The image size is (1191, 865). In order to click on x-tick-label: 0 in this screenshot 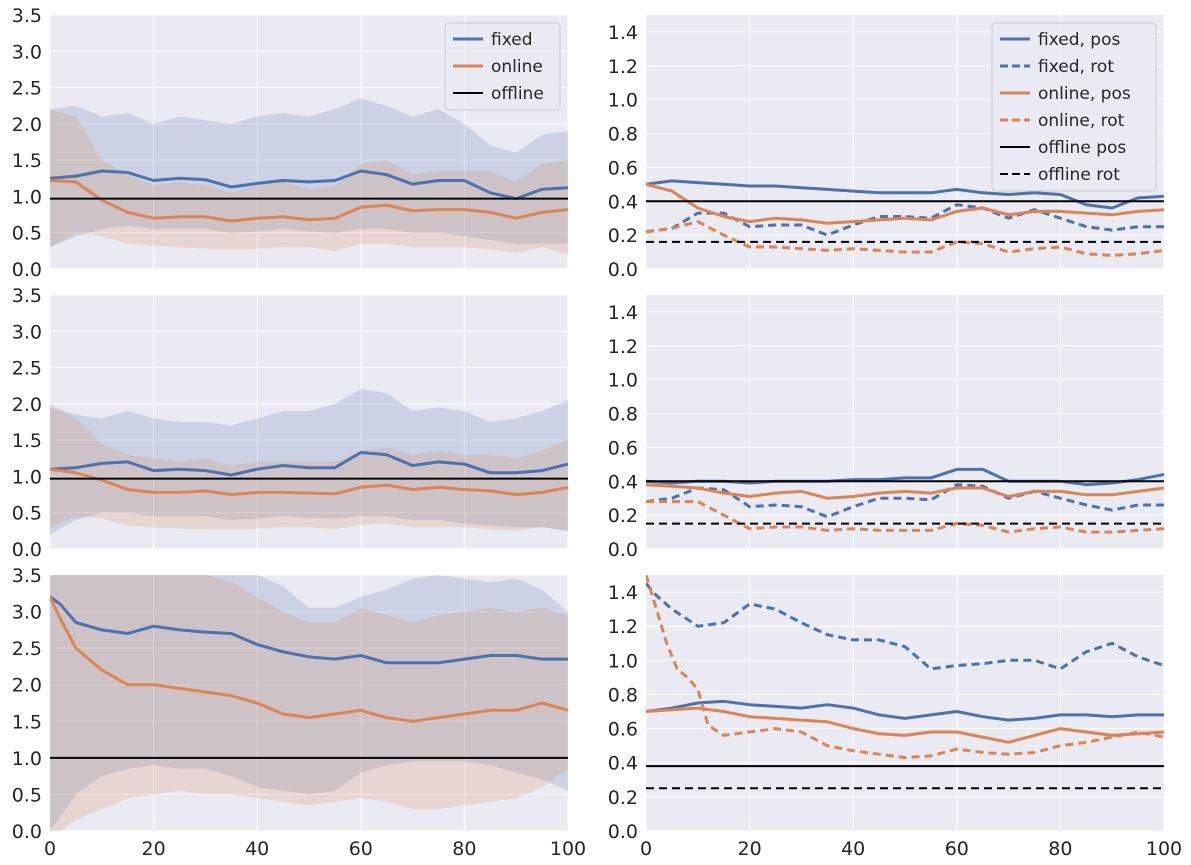, I will do `click(646, 849)`.